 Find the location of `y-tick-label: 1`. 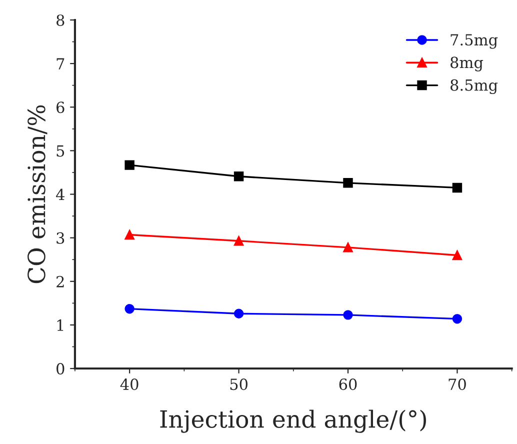

y-tick-label: 1 is located at coordinates (60, 325).